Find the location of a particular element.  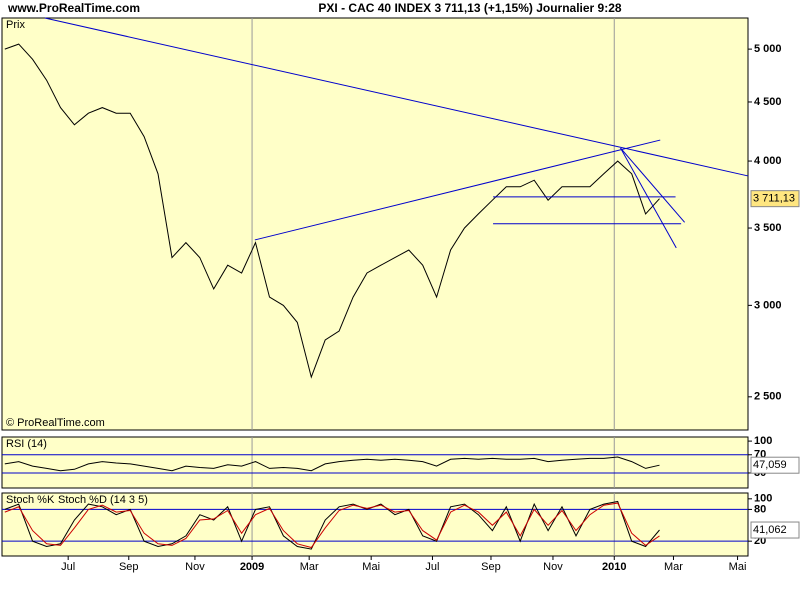

y-tick-label: 5 000 is located at coordinates (768, 49).